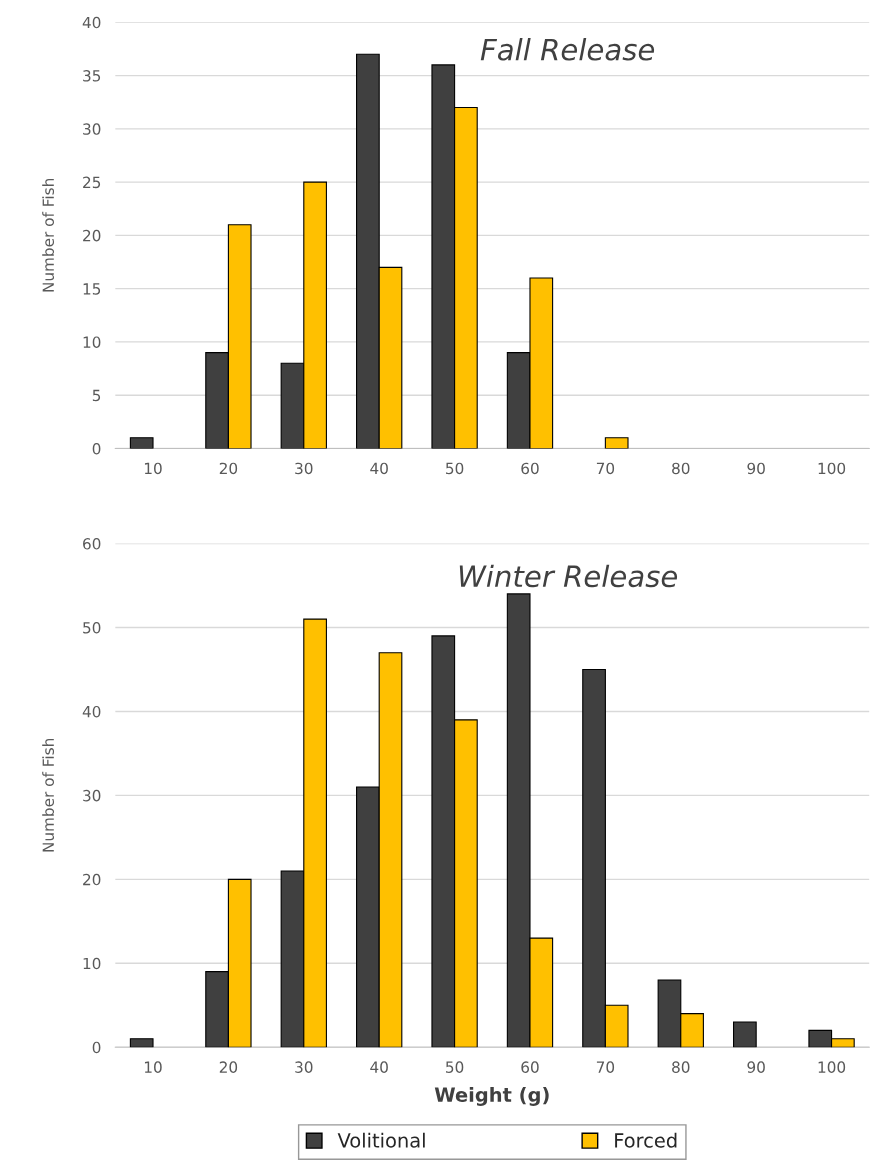 The width and height of the screenshot is (887, 1174). Describe the element at coordinates (92, 627) in the screenshot. I see `y-tick-label: 50` at that location.